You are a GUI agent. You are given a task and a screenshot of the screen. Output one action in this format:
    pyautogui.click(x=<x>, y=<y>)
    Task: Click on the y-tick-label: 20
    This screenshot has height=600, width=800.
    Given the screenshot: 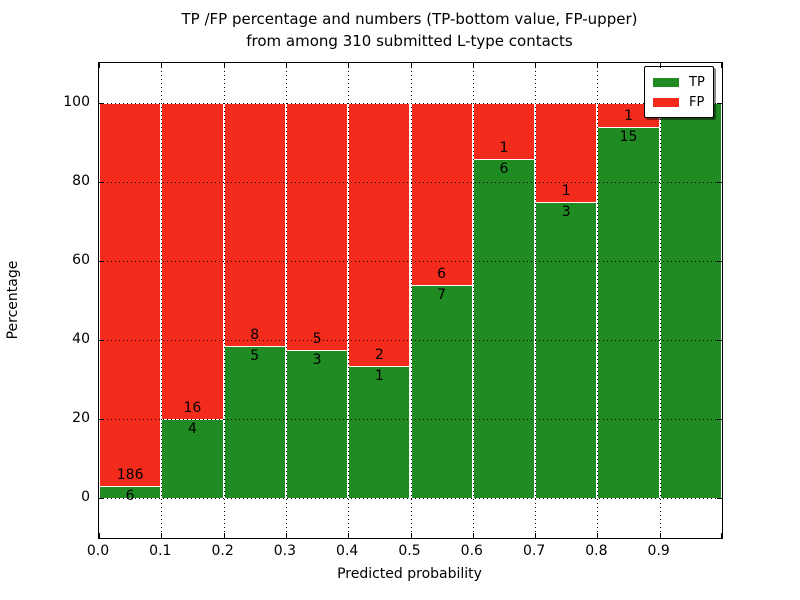 What is the action you would take?
    pyautogui.click(x=81, y=418)
    